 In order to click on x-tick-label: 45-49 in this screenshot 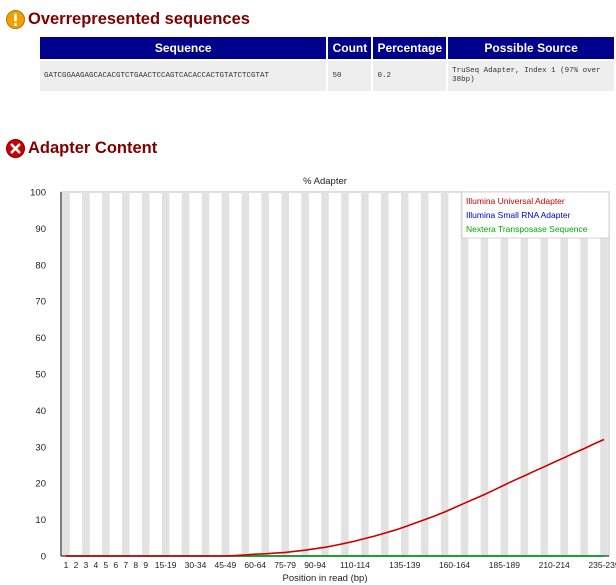, I will do `click(226, 565)`.